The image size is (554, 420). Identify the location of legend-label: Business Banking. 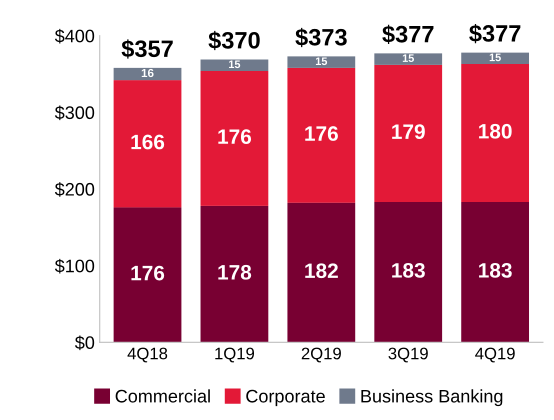
(431, 397).